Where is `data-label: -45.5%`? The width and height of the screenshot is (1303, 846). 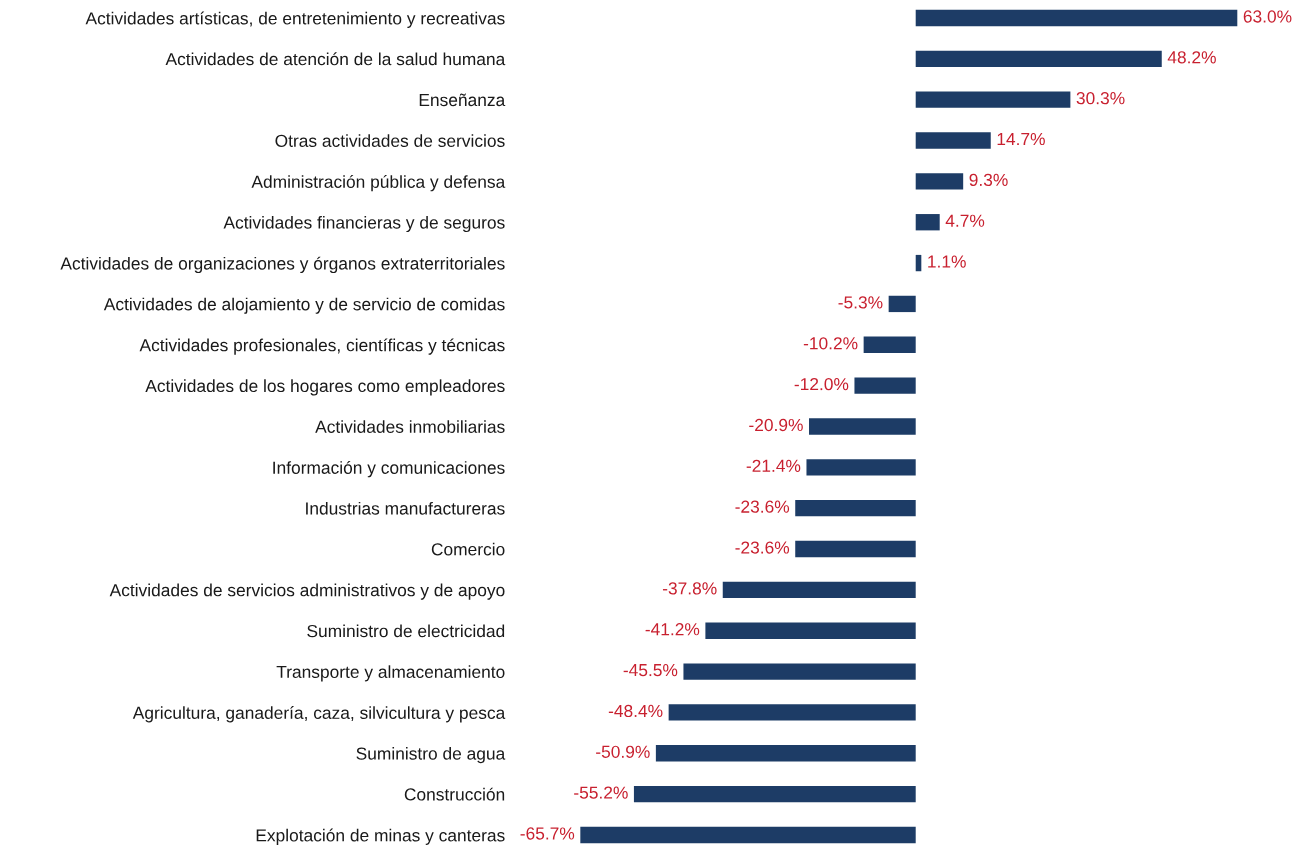 data-label: -45.5% is located at coordinates (650, 670).